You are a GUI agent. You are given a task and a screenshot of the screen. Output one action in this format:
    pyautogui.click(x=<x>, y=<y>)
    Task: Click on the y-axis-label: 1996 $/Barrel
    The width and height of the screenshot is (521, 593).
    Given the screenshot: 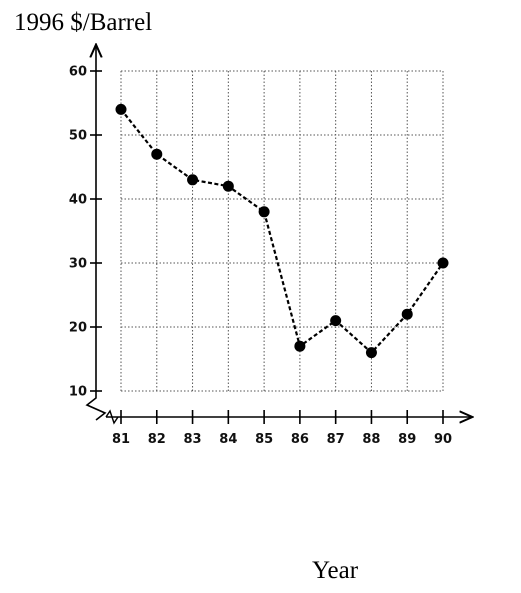 What is the action you would take?
    pyautogui.click(x=83, y=22)
    